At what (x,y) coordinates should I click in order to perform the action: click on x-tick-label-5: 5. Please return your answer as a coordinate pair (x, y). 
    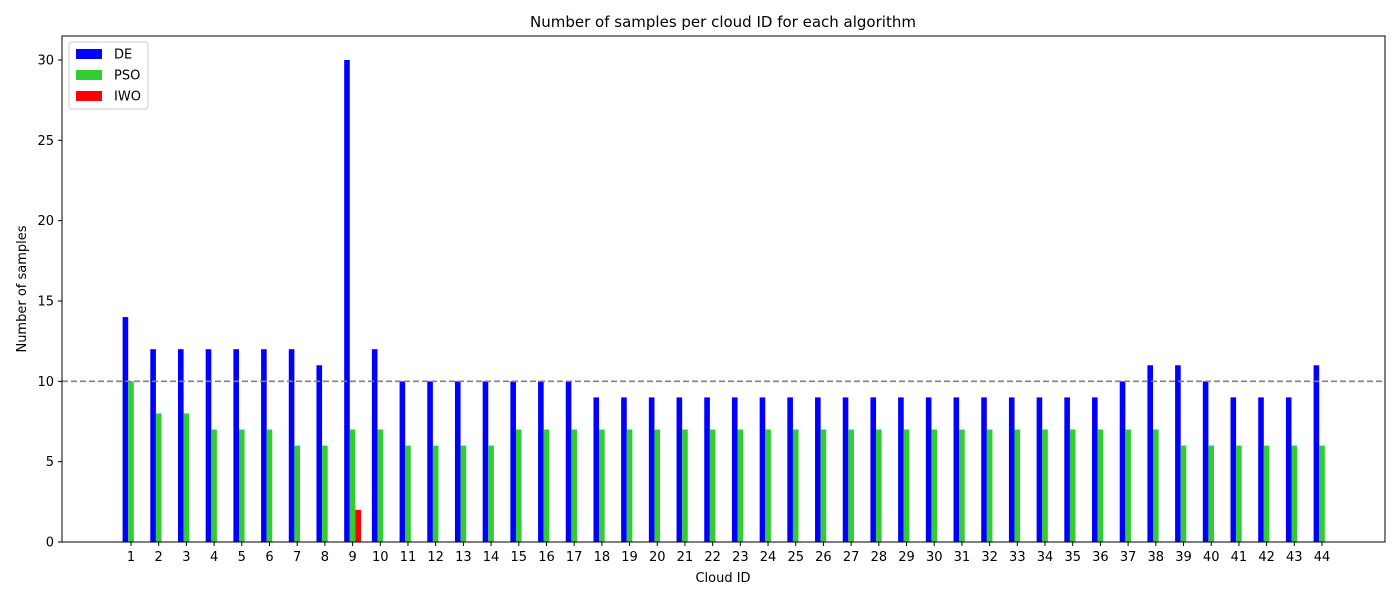
    Looking at the image, I should click on (242, 557).